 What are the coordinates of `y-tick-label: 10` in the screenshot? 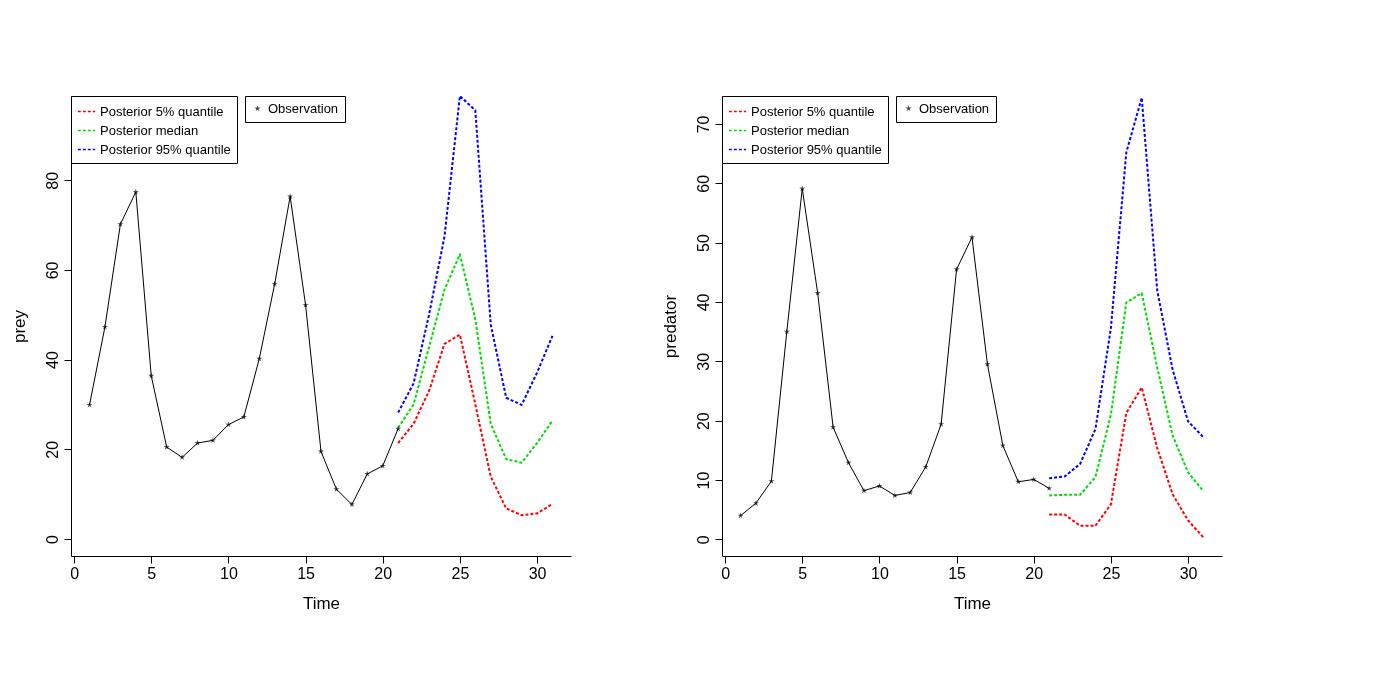 It's located at (703, 480).